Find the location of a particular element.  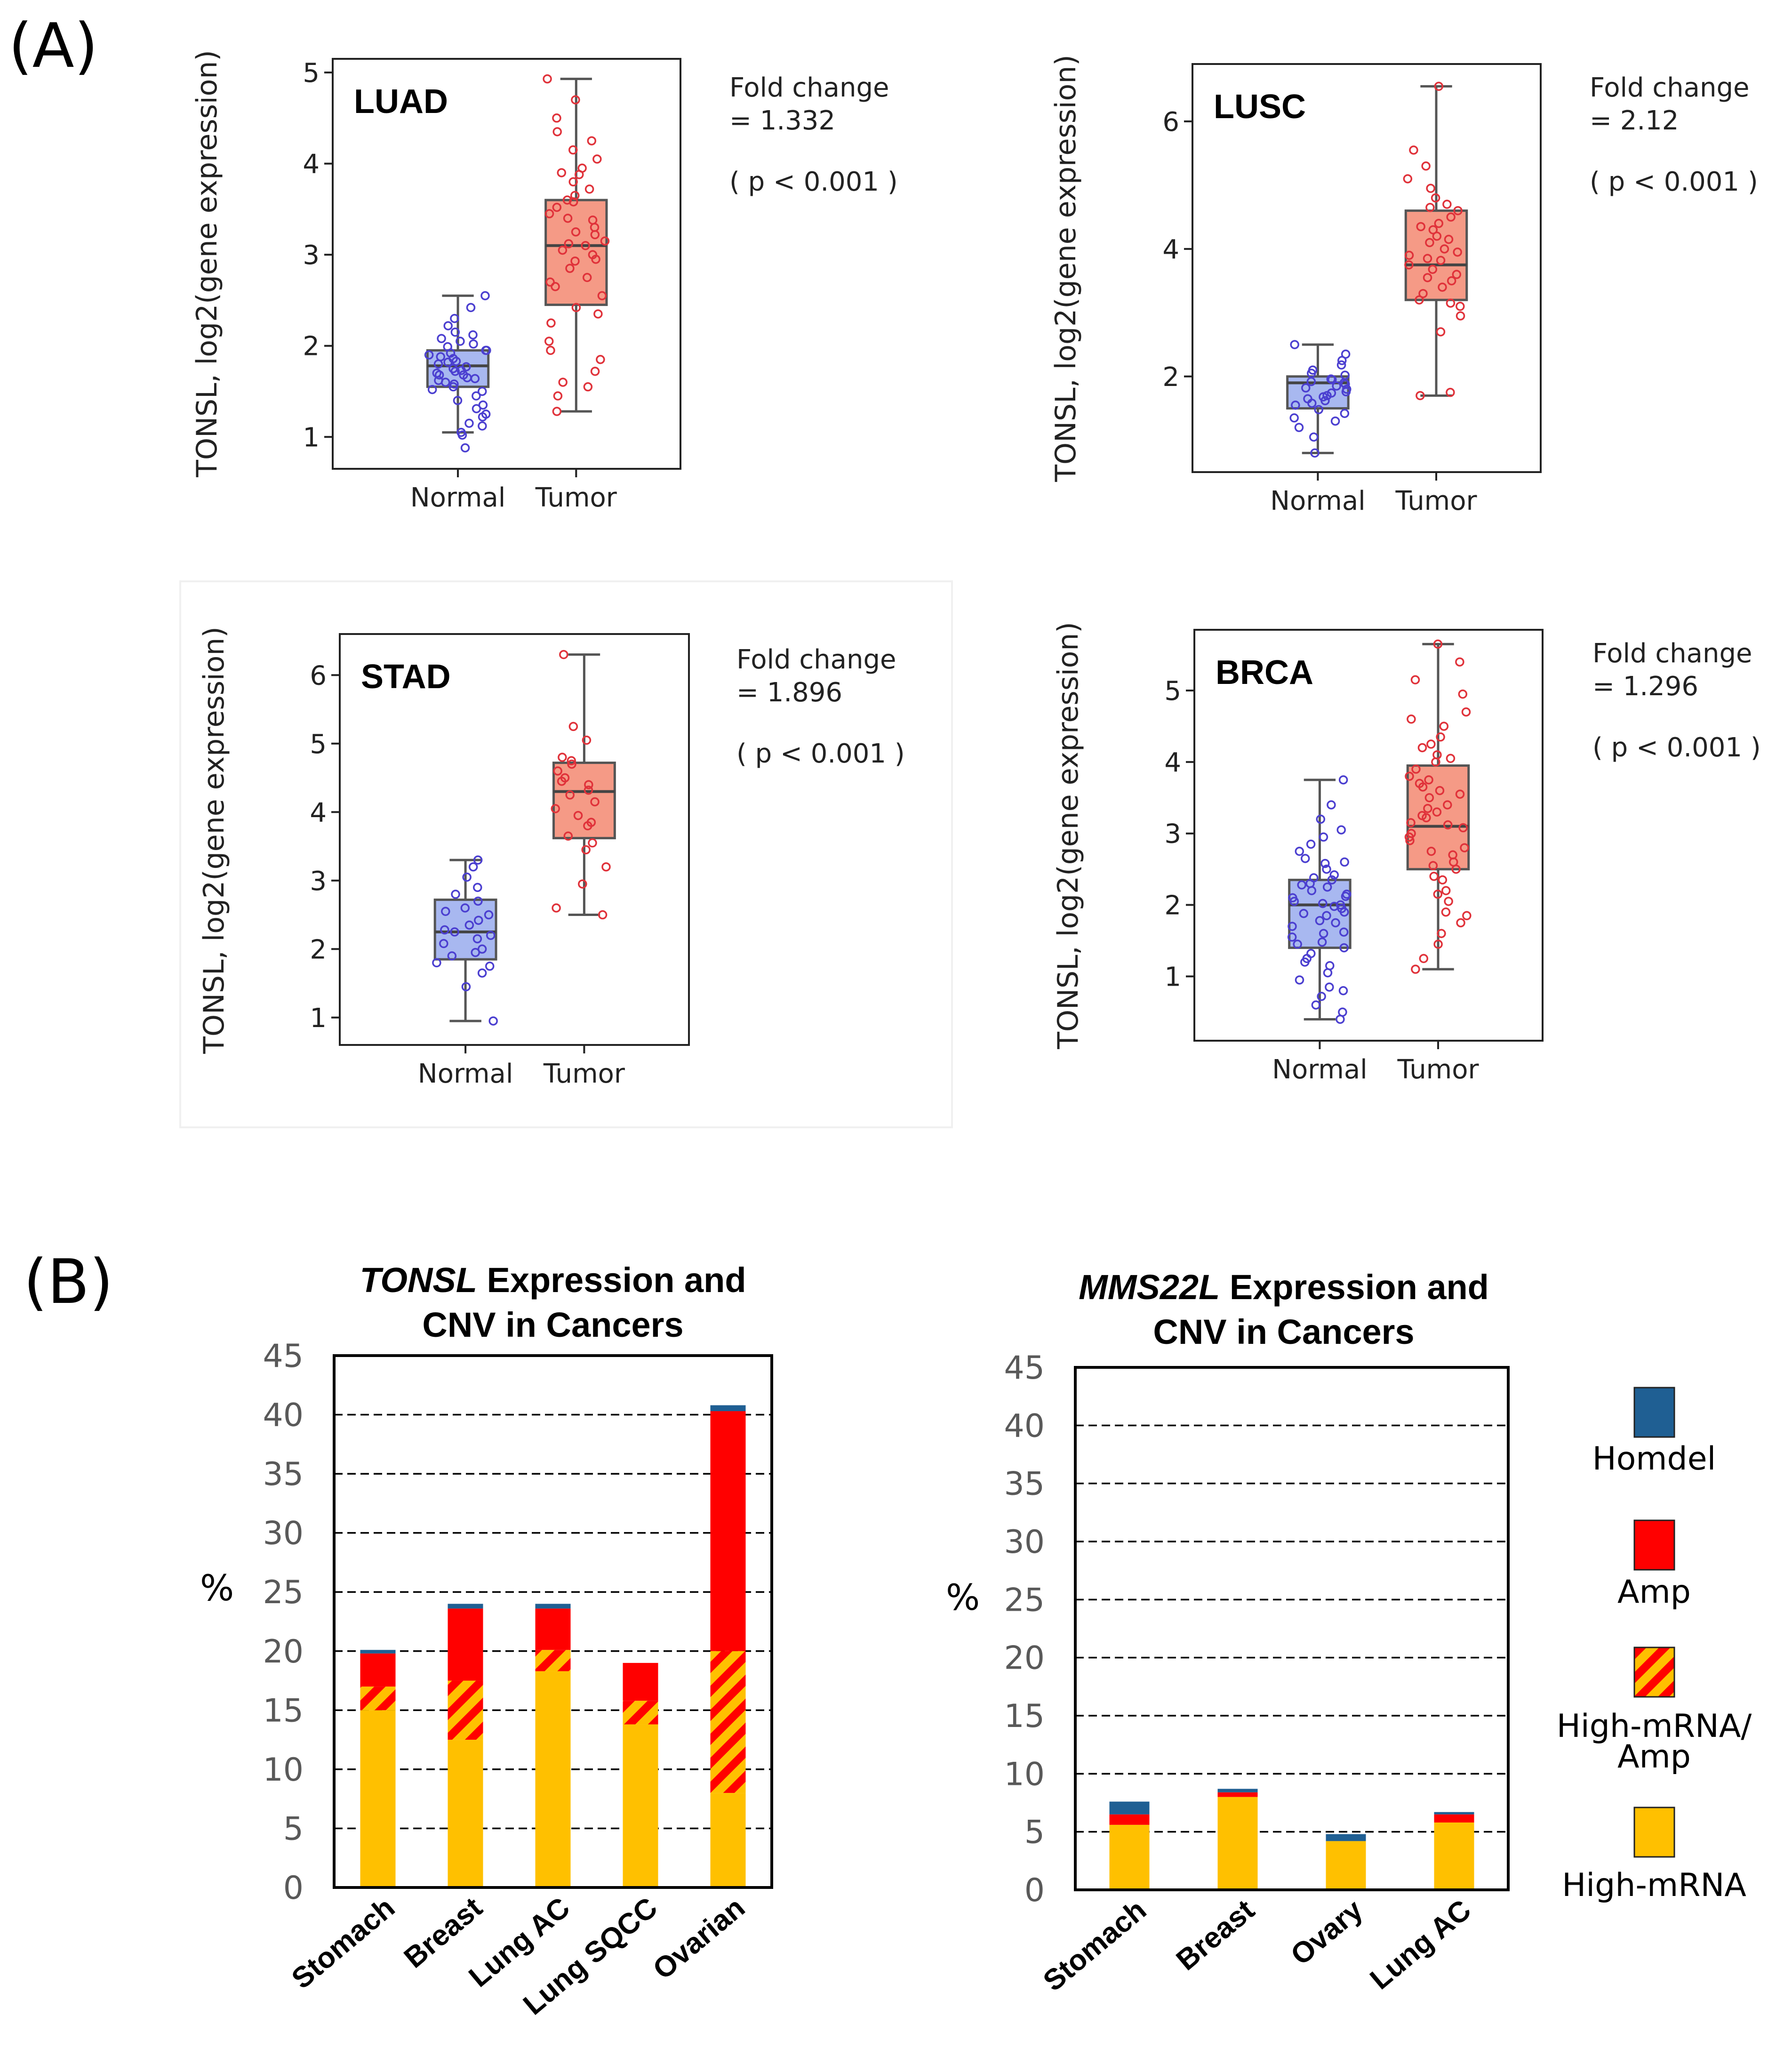

y-tick-label: 40 is located at coordinates (1024, 1426).